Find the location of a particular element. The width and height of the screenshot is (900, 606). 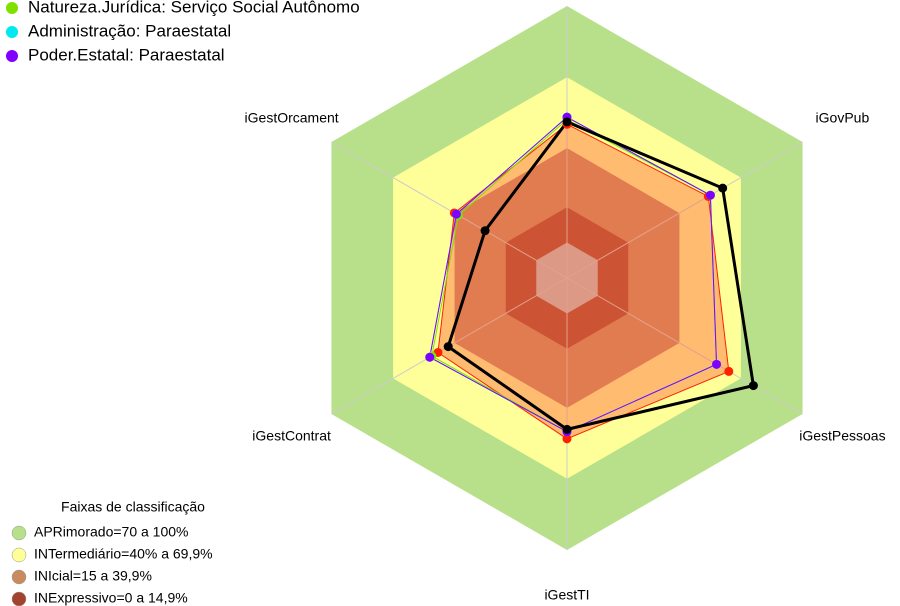

axis-label: iGovPub is located at coordinates (843, 118).